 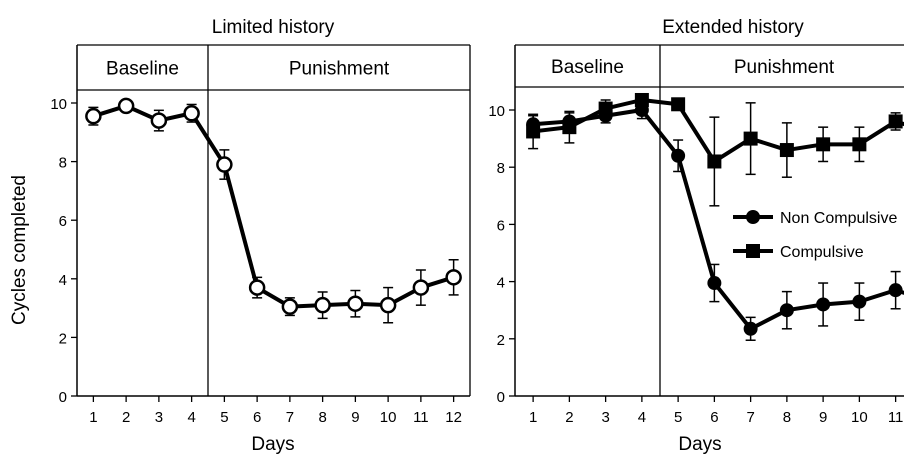 I want to click on legend: Non Compulsive Compulsive, so click(x=815, y=235).